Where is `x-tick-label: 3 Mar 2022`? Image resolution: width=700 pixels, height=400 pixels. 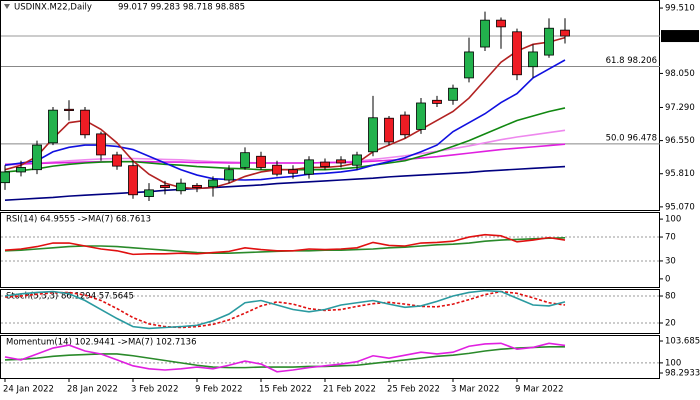
x-tick-label: 3 Mar 2022 is located at coordinates (475, 390).